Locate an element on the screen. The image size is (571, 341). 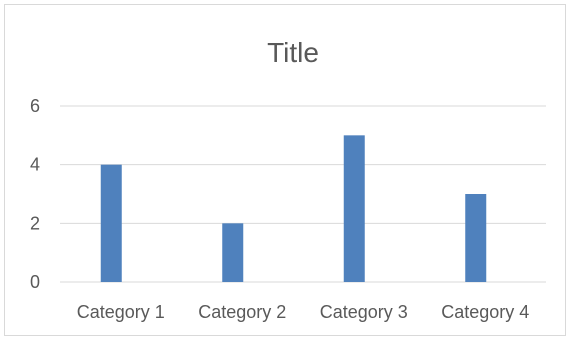
y-tick-label: 4 is located at coordinates (35, 165).